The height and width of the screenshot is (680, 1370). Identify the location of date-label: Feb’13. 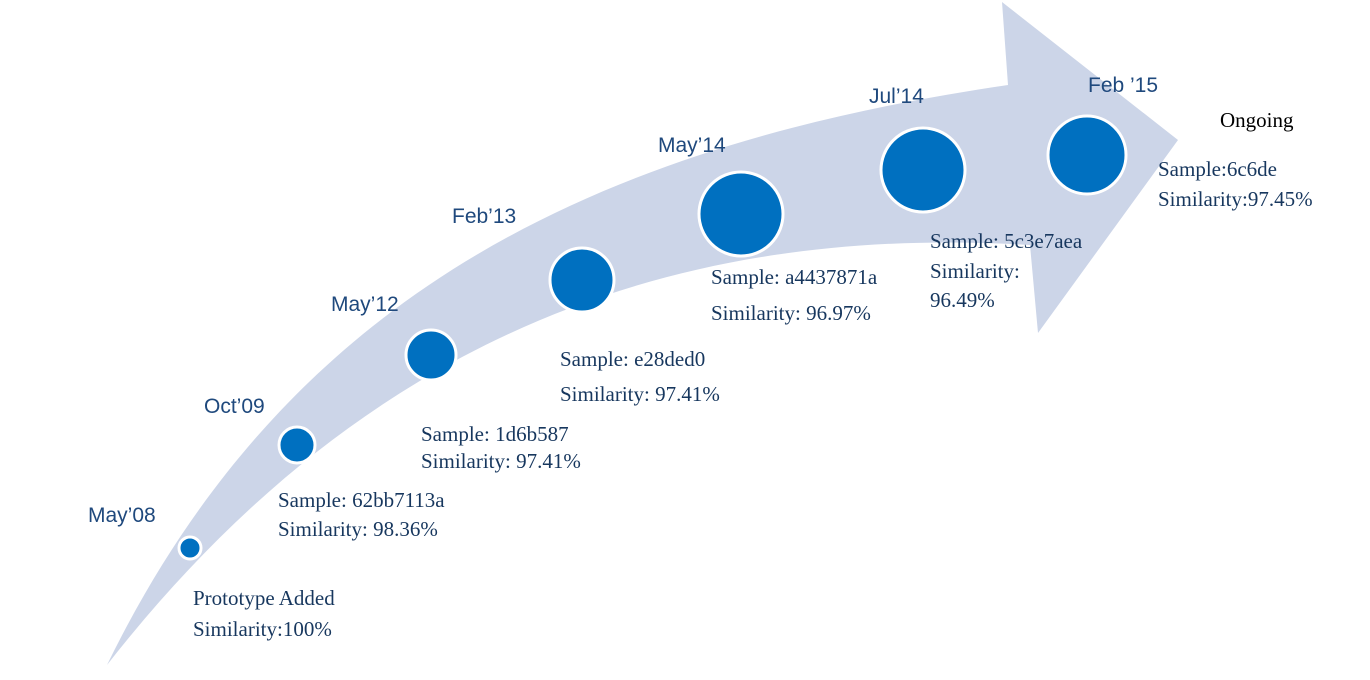
(484, 216).